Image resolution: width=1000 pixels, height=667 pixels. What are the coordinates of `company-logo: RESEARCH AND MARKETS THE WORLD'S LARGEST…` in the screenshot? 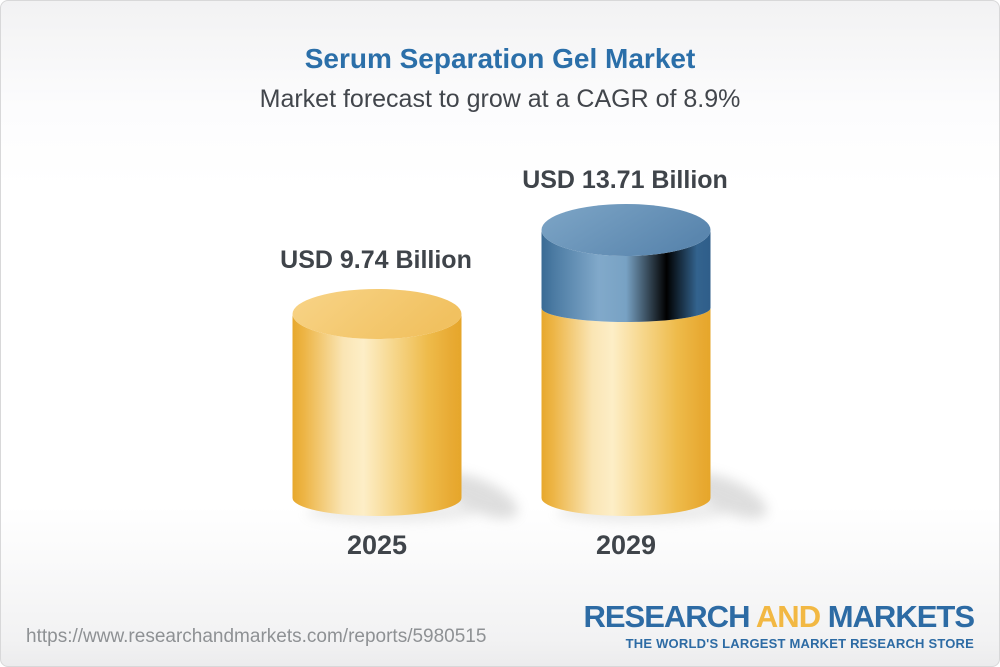 It's located at (779, 625).